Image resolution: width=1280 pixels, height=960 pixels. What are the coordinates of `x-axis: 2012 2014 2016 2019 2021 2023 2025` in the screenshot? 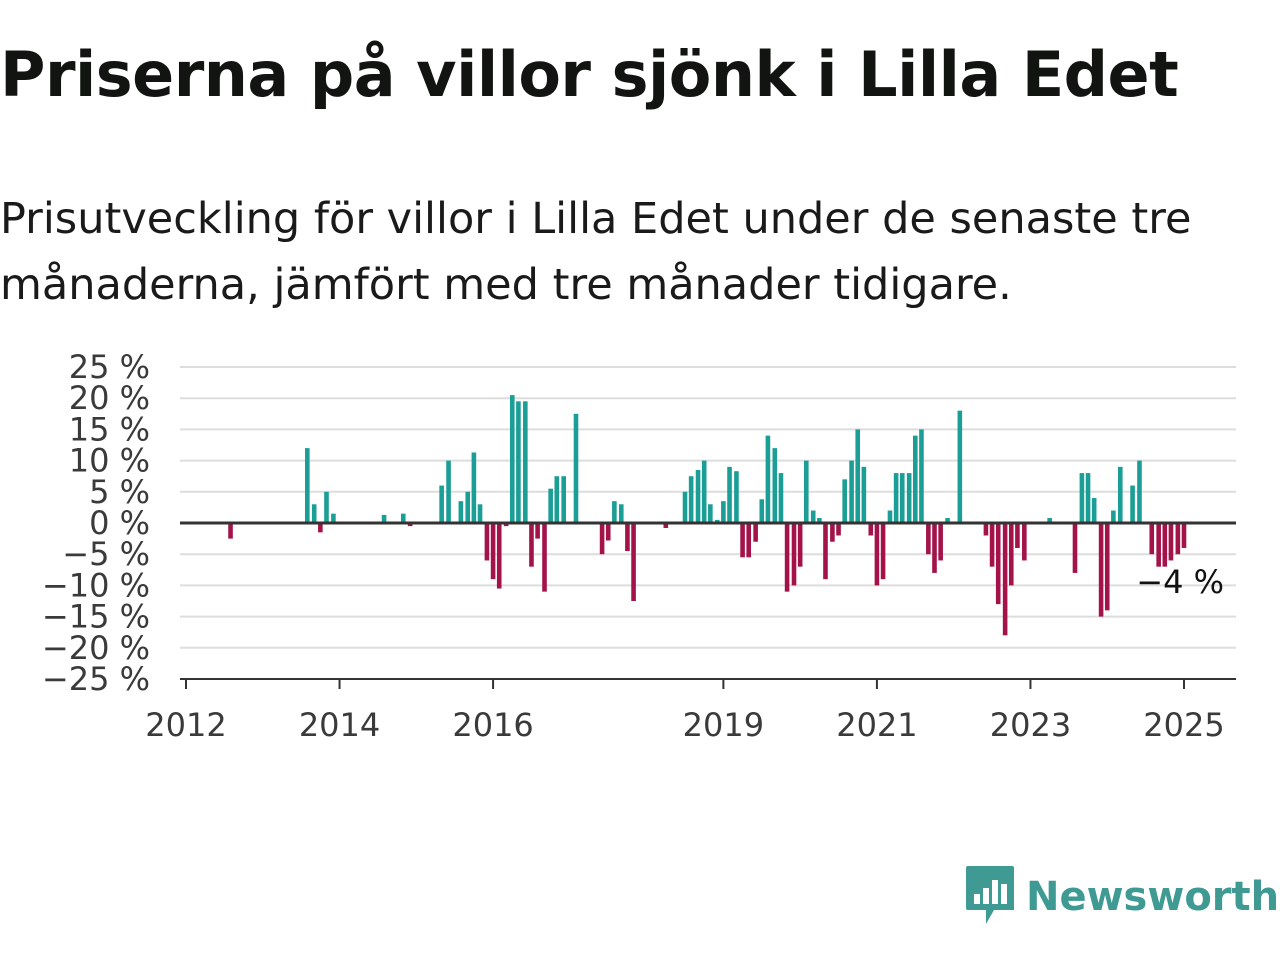 It's located at (690, 709).